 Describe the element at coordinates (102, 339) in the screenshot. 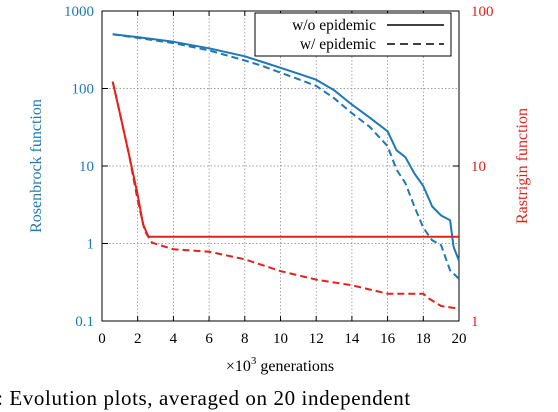

I see `x-tick-label: 0` at that location.